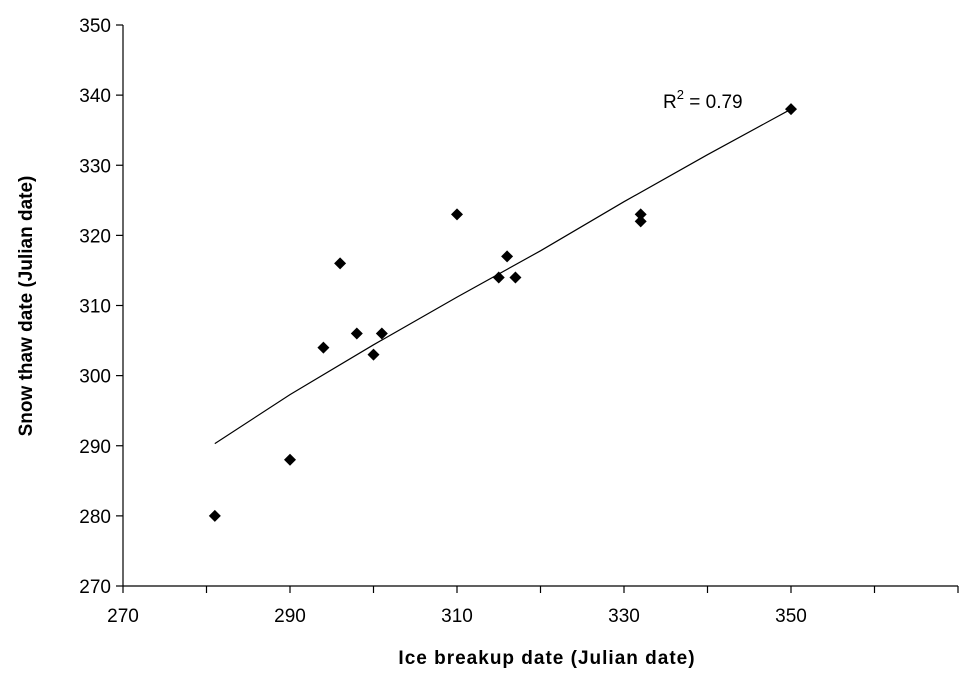  What do you see at coordinates (791, 616) in the screenshot?
I see `x-tick-label: 350` at bounding box center [791, 616].